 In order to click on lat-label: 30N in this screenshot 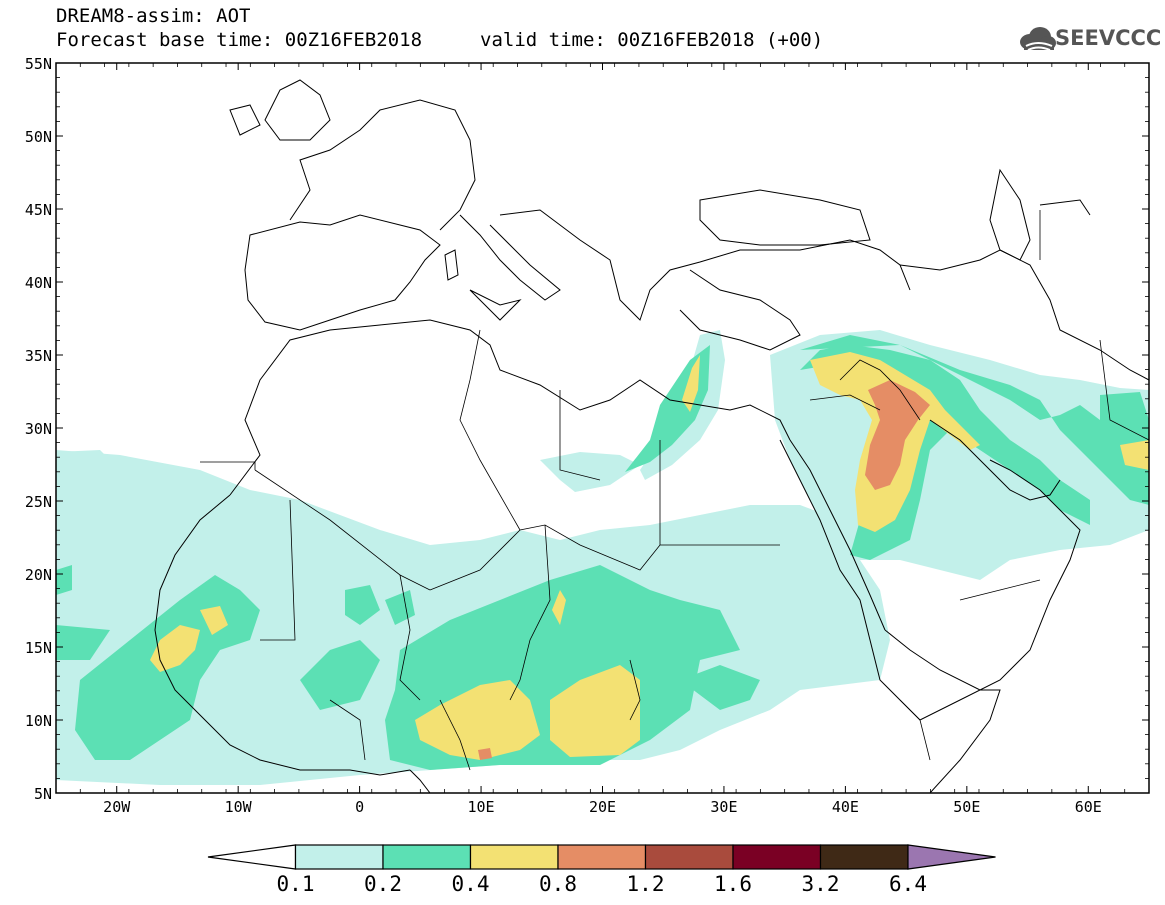, I will do `click(38, 429)`.